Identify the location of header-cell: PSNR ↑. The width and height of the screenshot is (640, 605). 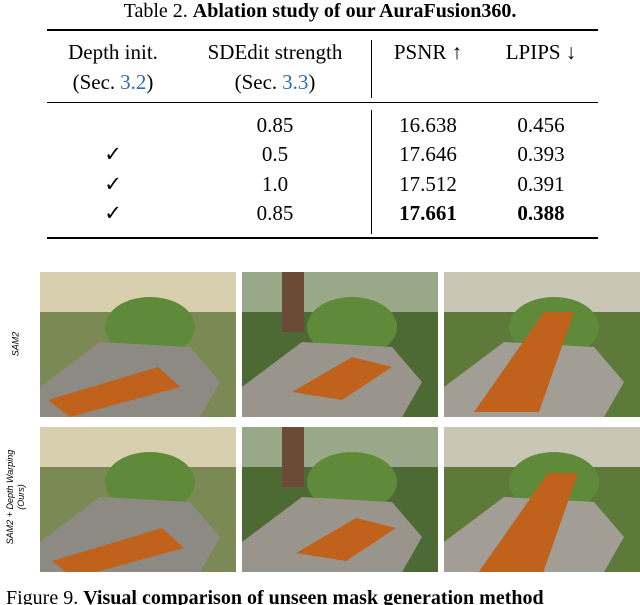
(428, 52).